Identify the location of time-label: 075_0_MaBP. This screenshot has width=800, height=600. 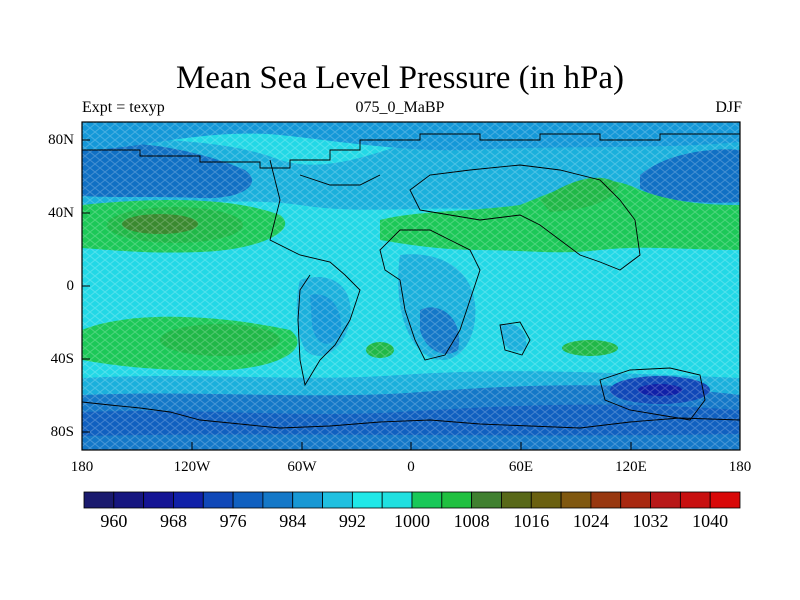
(400, 107).